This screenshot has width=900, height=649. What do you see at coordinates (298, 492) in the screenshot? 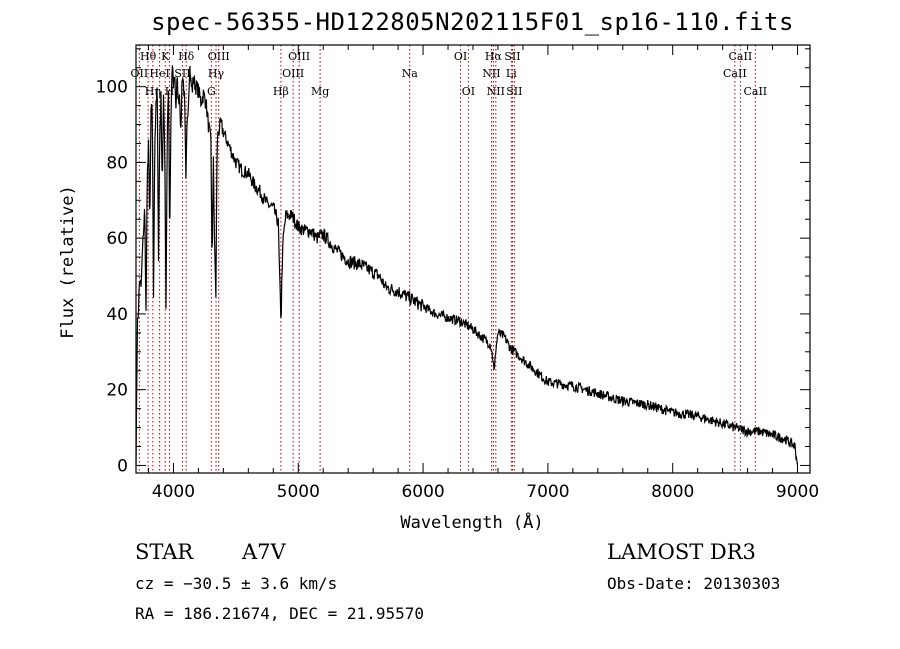
I see `x-tick-label-1: 5000` at bounding box center [298, 492].